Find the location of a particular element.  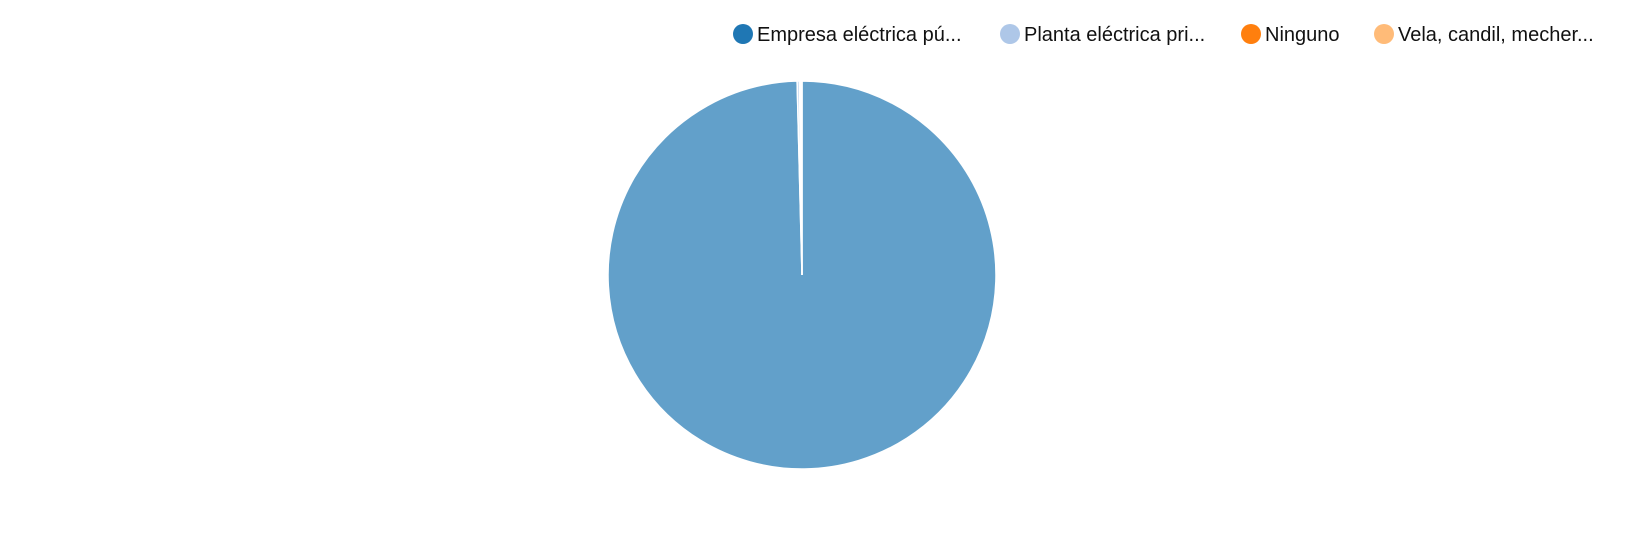

legend-item: Ninguno is located at coordinates (1290, 35).